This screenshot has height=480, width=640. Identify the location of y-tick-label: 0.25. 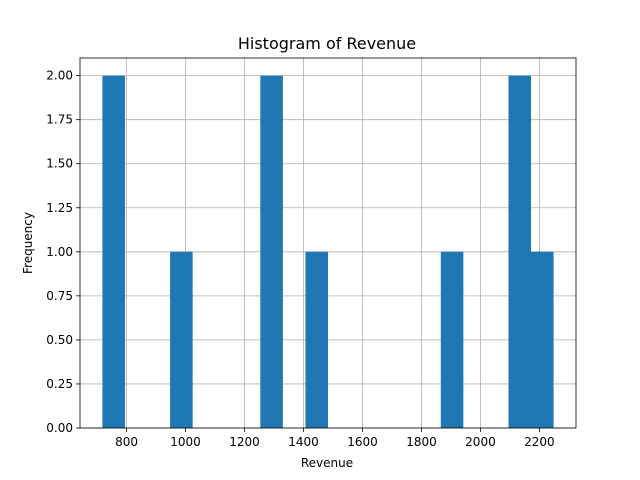
(59, 384).